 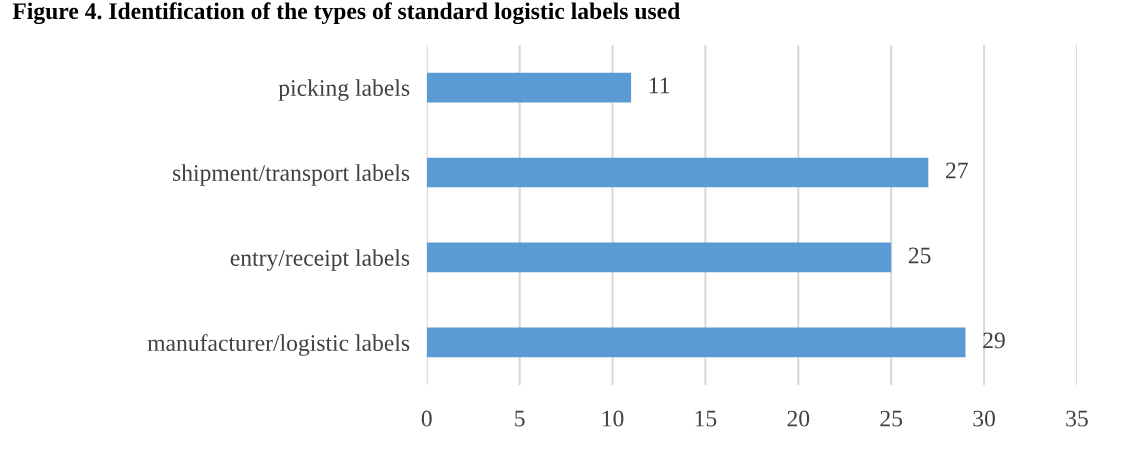 I want to click on y-tick-label: manufacturer/logistic labels, so click(x=278, y=345).